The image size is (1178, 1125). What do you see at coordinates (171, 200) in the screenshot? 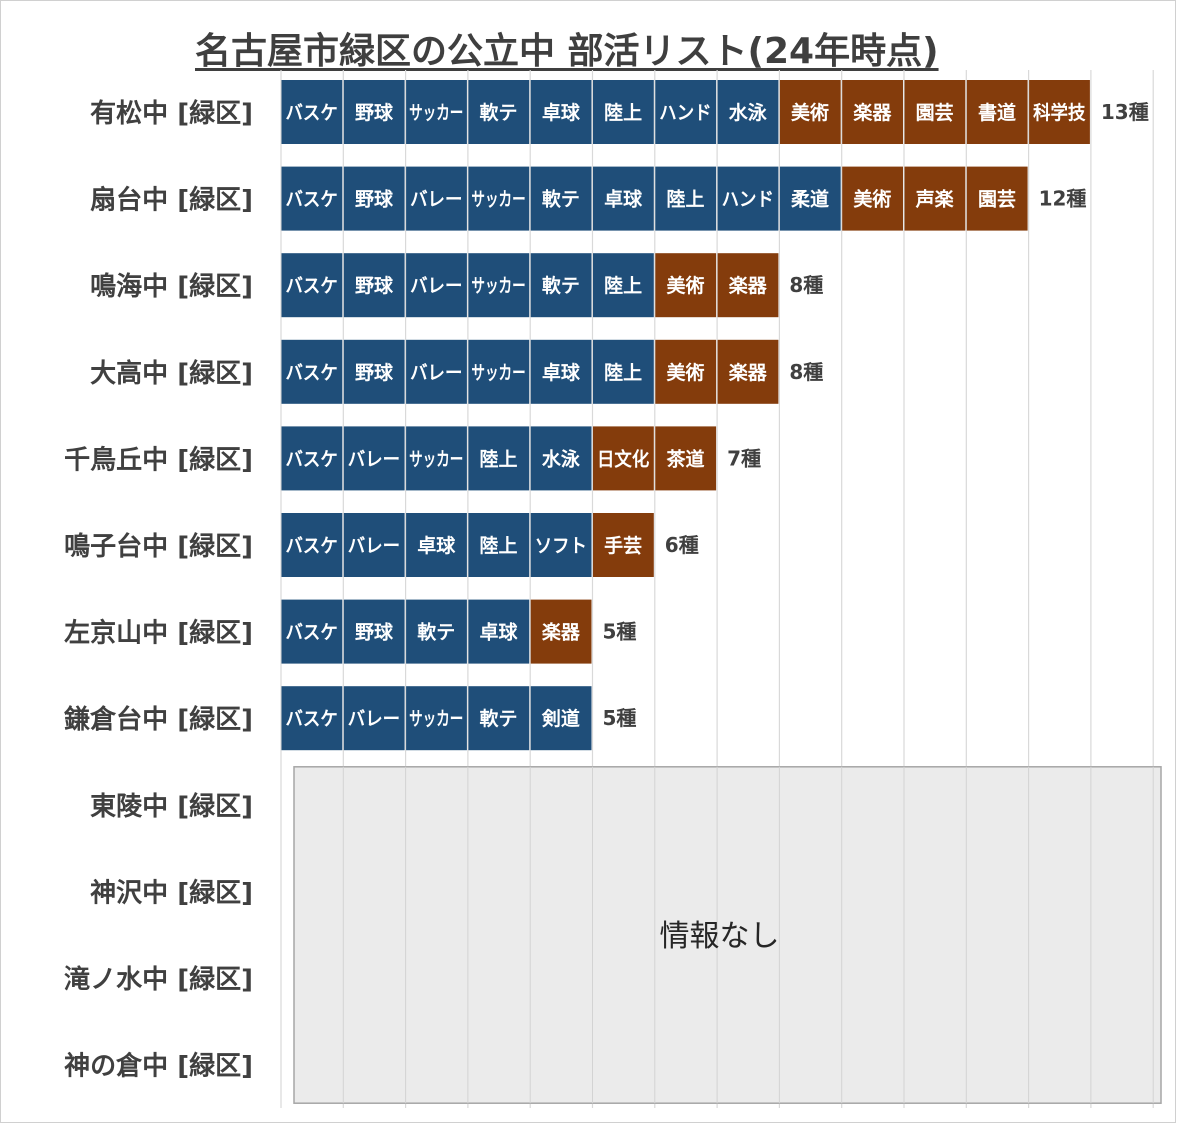
I see `y-axis-label: 扇台中 [緑区]` at bounding box center [171, 200].